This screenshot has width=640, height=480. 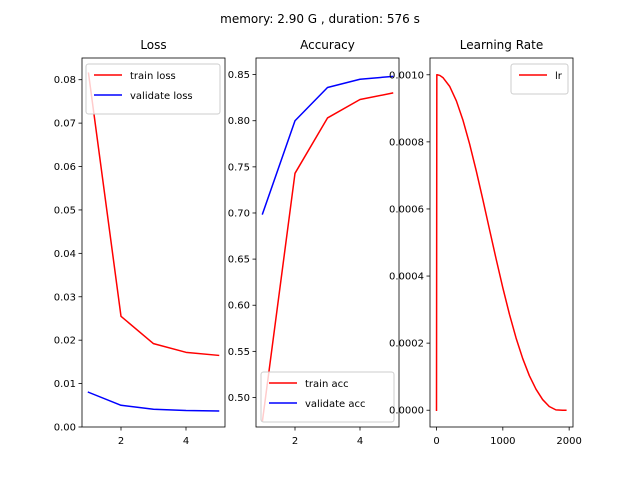 What do you see at coordinates (239, 213) in the screenshot?
I see `y-tick-label: 0.70` at bounding box center [239, 213].